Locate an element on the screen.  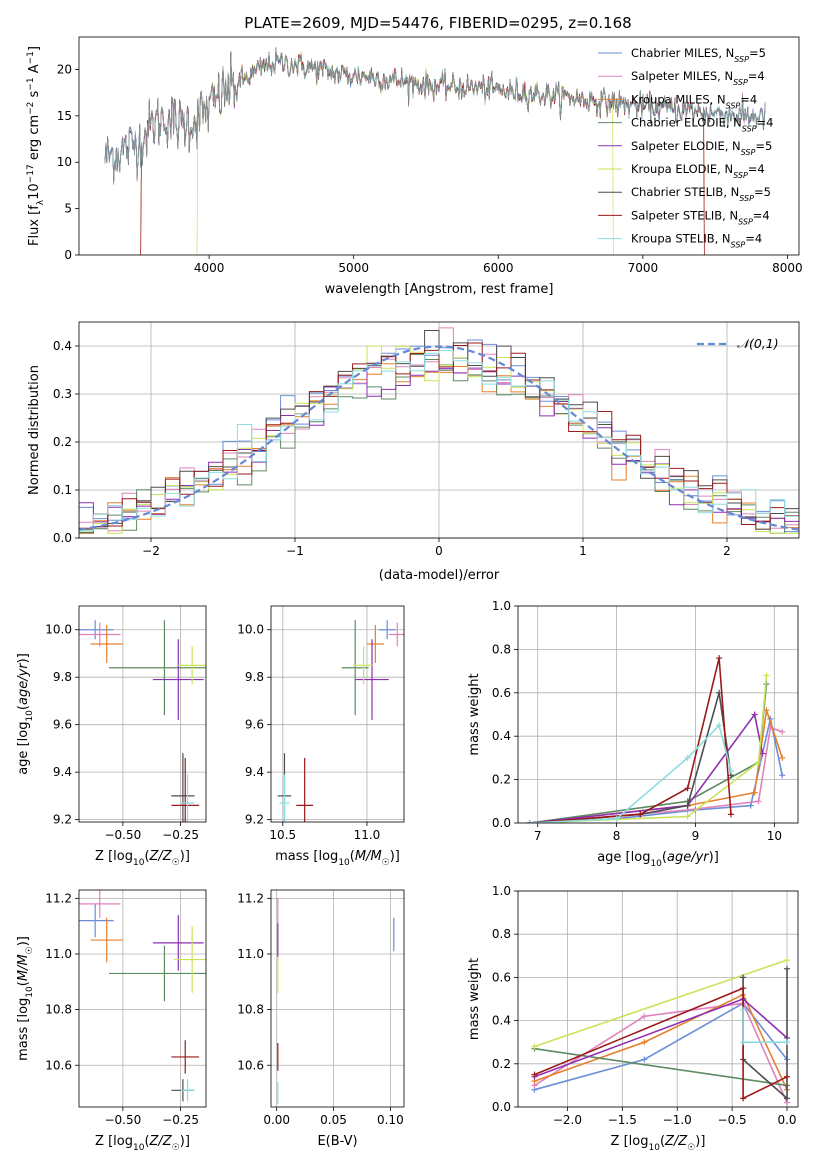
y-tick-label: 9.2 is located at coordinates (254, 820).